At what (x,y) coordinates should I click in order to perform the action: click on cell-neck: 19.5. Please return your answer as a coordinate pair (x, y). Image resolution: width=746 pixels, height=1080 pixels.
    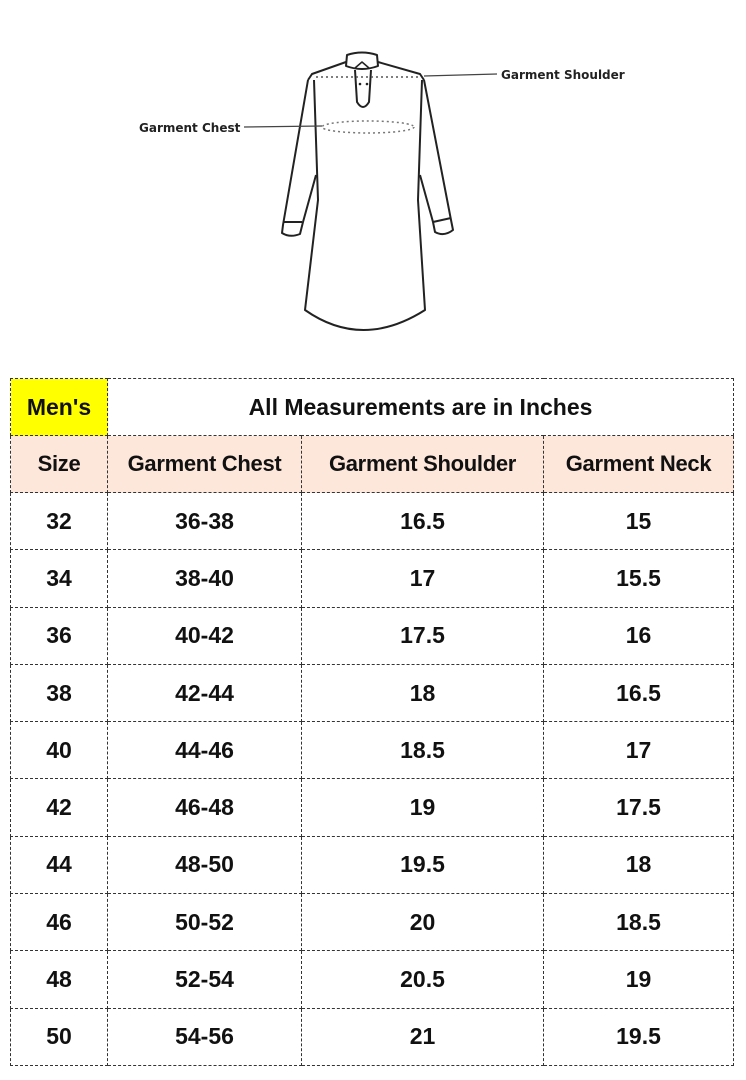
    Looking at the image, I should click on (638, 1036).